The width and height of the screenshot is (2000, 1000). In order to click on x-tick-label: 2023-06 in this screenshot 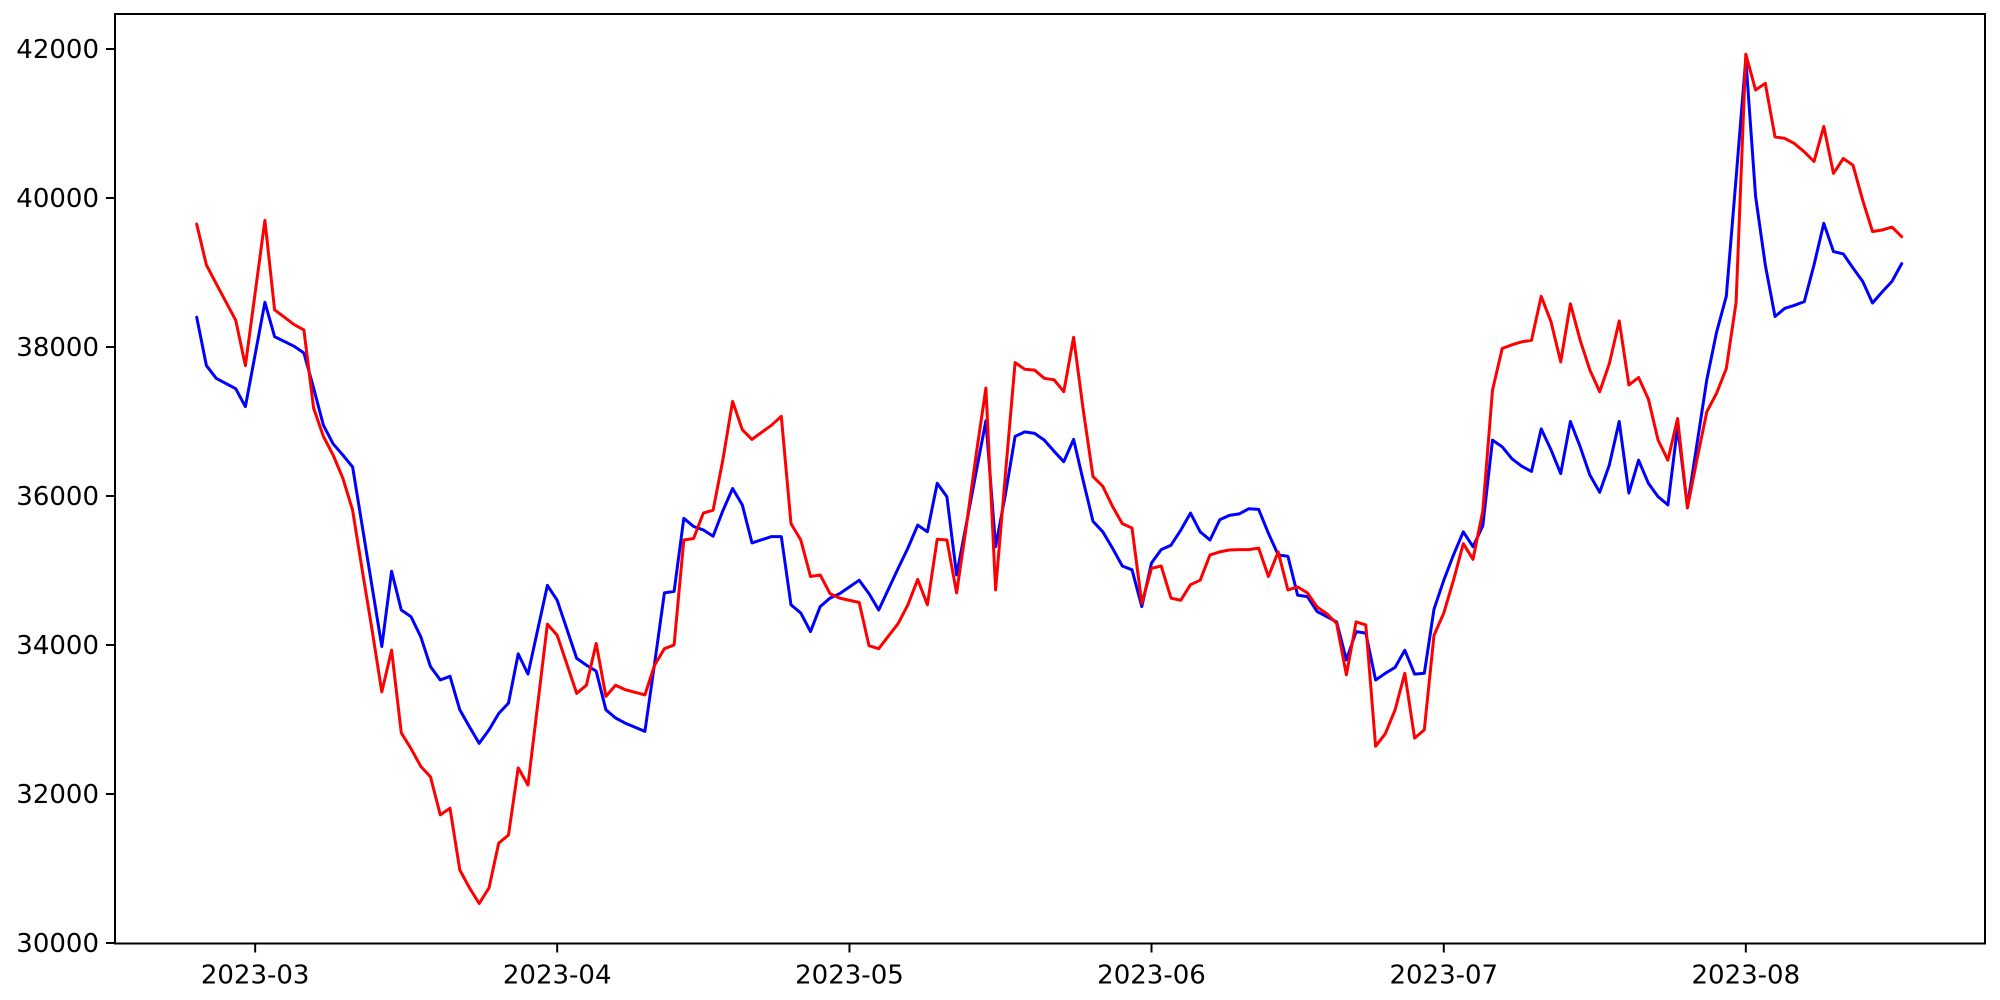, I will do `click(1151, 976)`.